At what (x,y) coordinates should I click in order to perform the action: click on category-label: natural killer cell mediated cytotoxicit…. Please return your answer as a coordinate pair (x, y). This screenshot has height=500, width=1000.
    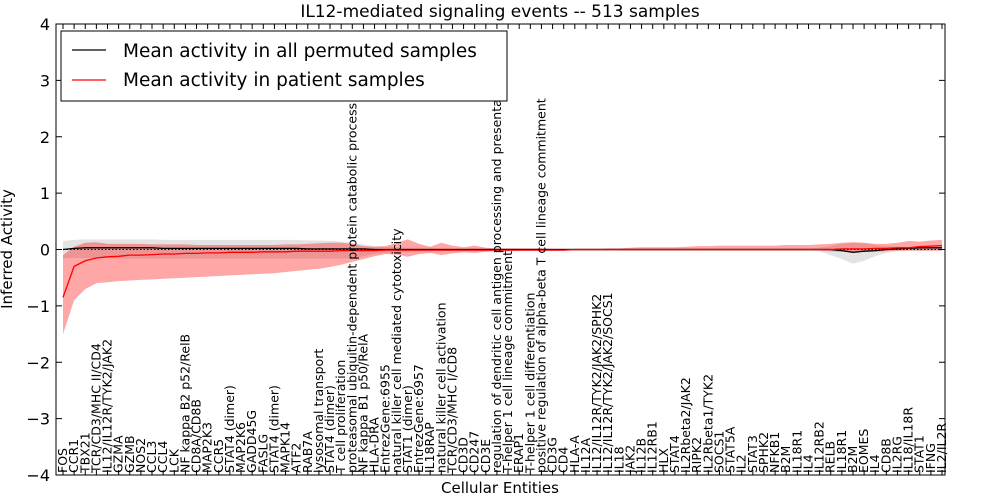
    Looking at the image, I should click on (396, 350).